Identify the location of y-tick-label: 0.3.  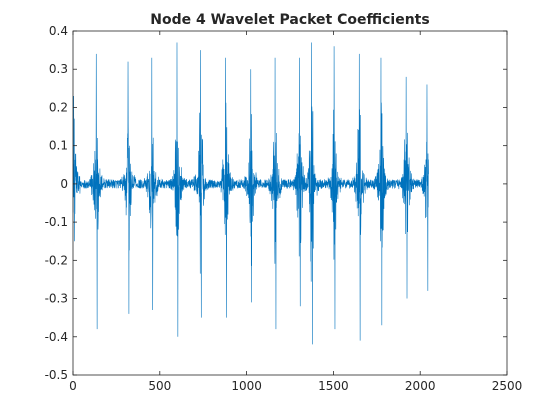
(58, 69).